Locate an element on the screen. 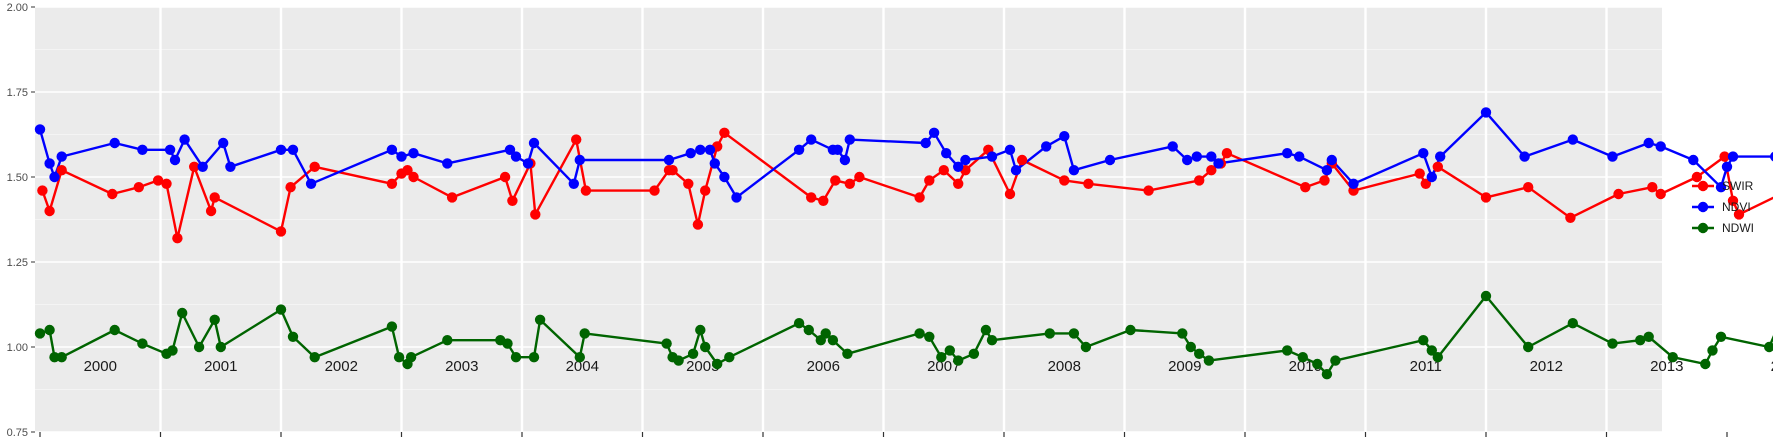 The height and width of the screenshot is (442, 1773). legend-label: NDWI is located at coordinates (1738, 228).